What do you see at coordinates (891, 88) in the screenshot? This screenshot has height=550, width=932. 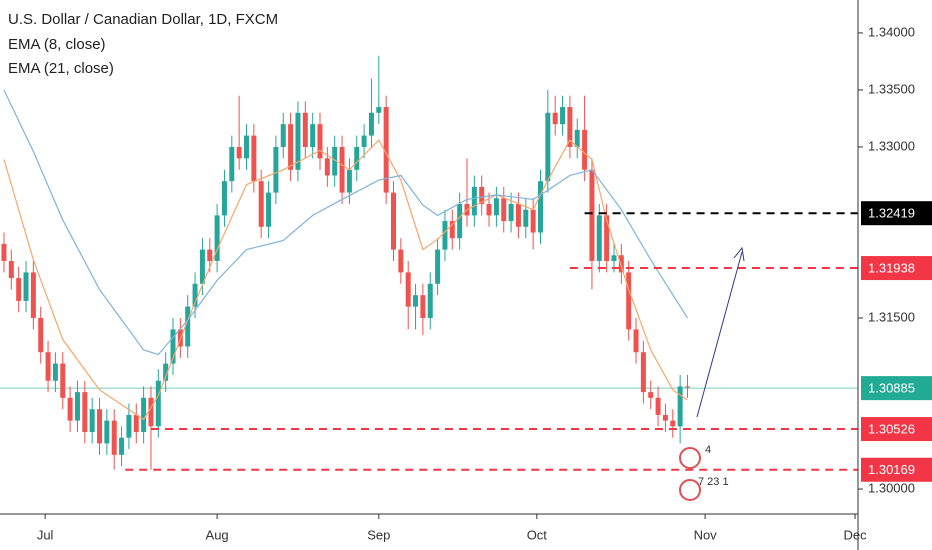 I see `y-tick-label: 1.33500` at bounding box center [891, 88].